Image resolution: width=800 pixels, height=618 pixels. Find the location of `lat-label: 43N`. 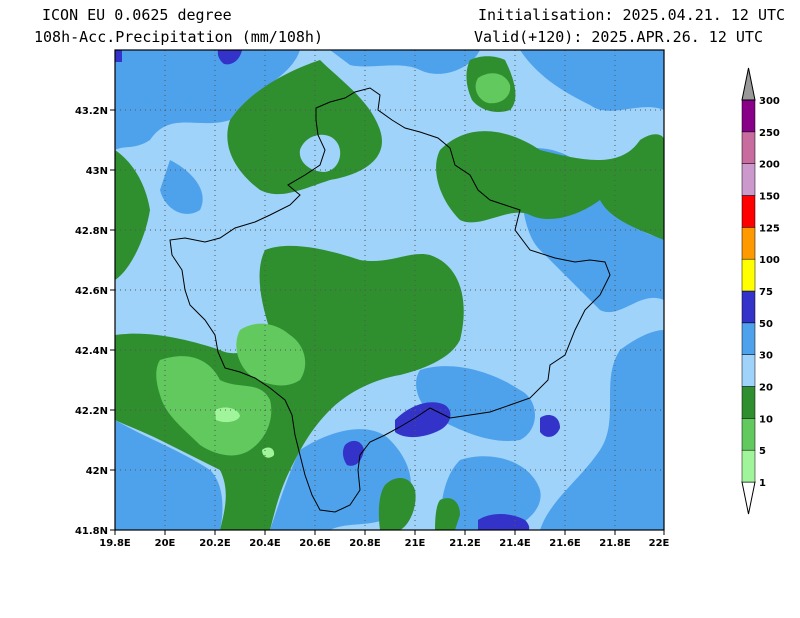

lat-label: 43N is located at coordinates (97, 171).